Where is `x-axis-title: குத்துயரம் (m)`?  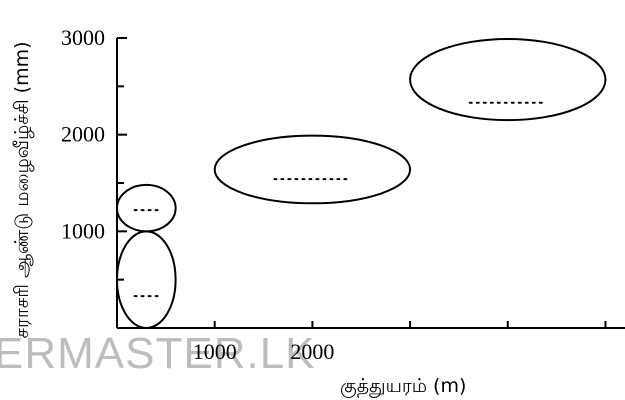
x-axis-title: குத்துயரம் (m) is located at coordinates (403, 386).